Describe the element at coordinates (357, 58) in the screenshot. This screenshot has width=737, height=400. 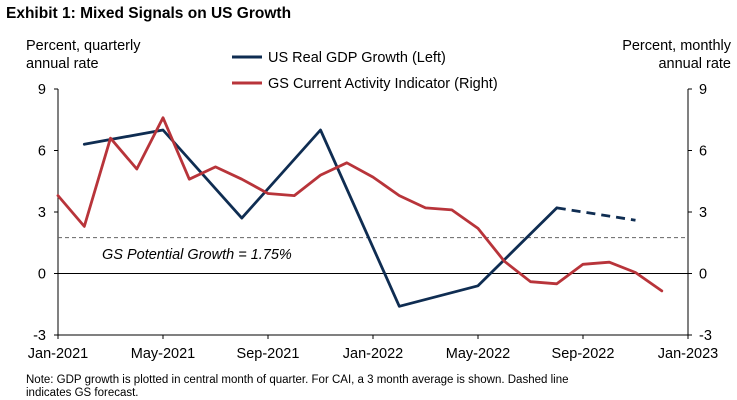
I see `legend-label-gdp: US Real GDP Growth (Left)` at that location.